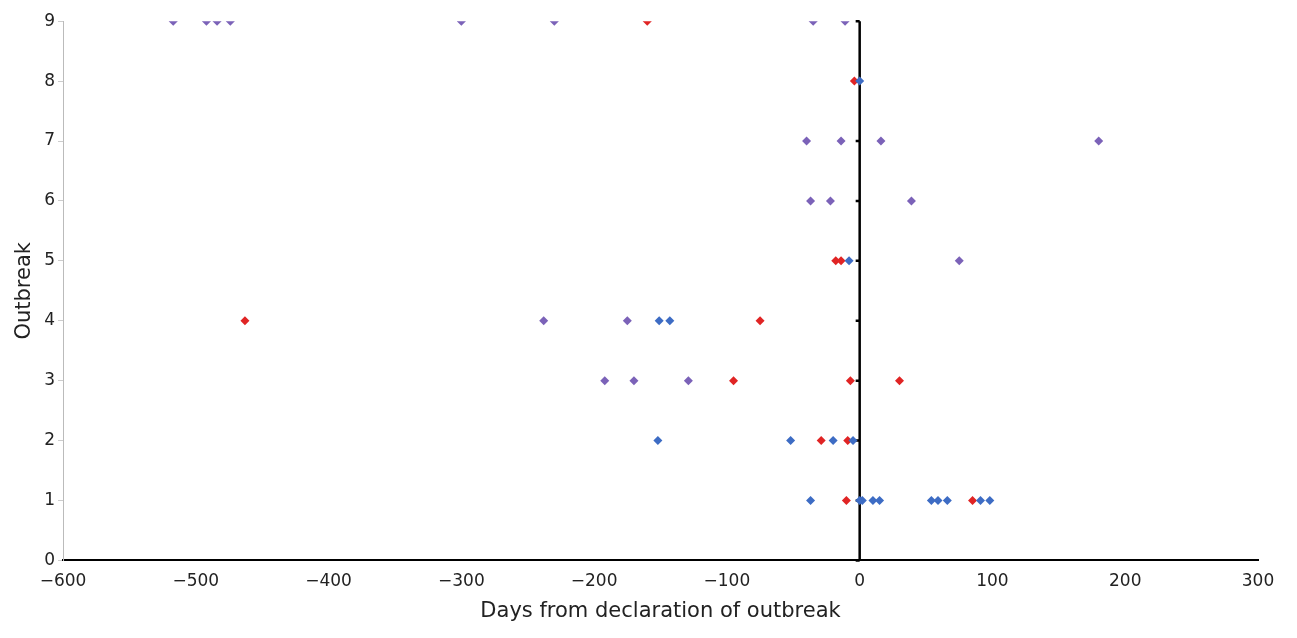 The image size is (1297, 638). Describe the element at coordinates (727, 580) in the screenshot. I see `x-tick-label: −100` at that location.